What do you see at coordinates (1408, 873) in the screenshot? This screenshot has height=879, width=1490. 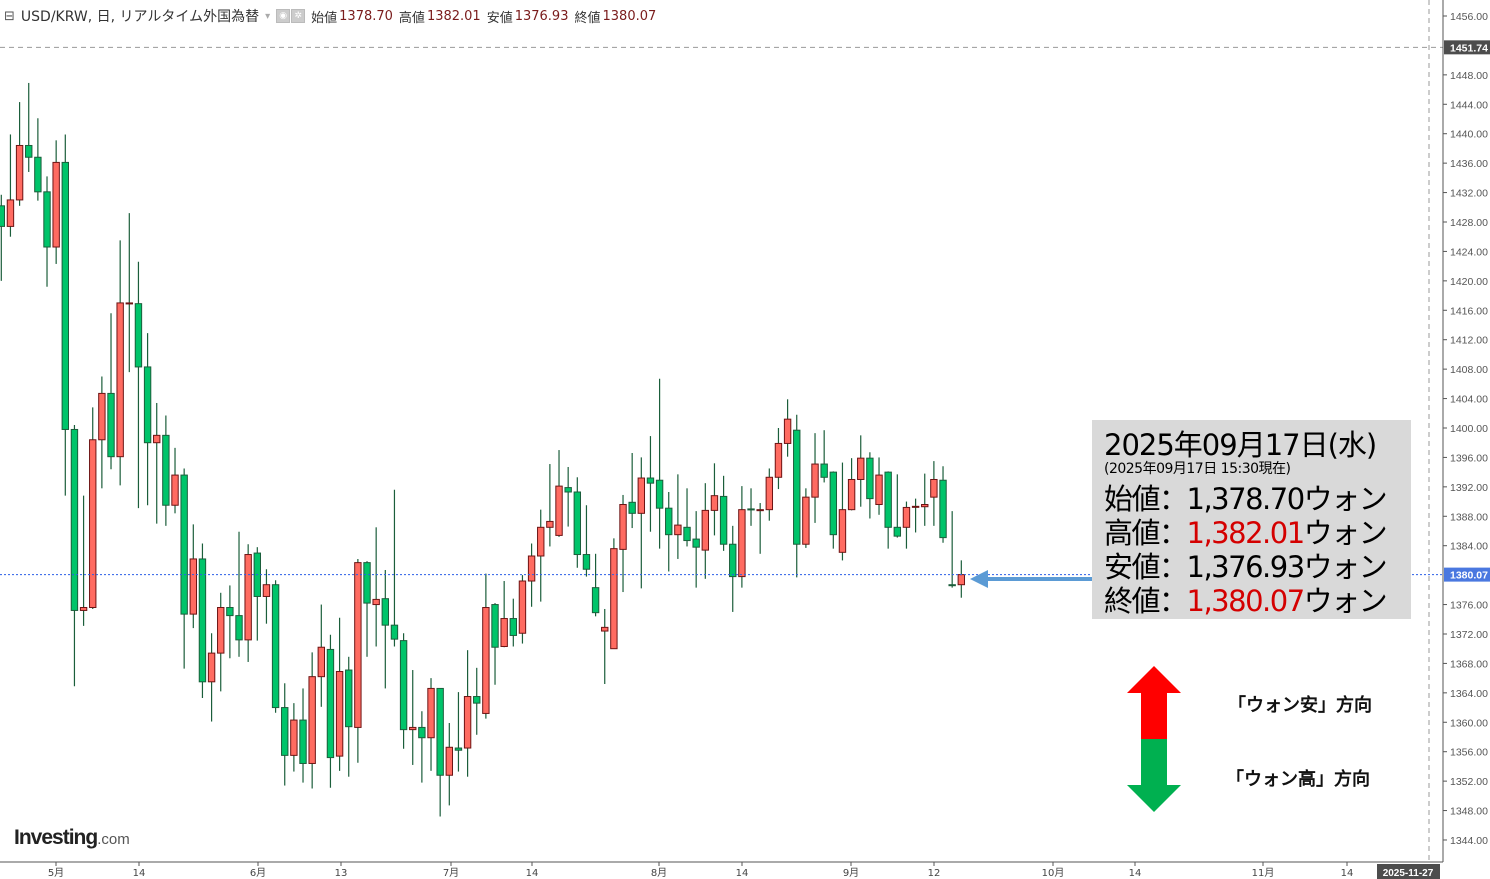 I see `end-date-label: 2025-11-27` at bounding box center [1408, 873].